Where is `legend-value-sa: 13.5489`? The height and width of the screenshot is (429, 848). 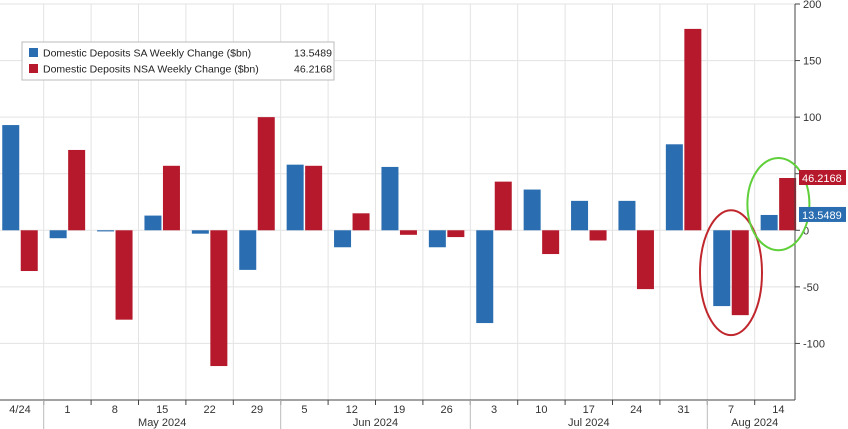 legend-value-sa: 13.5489 is located at coordinates (313, 54).